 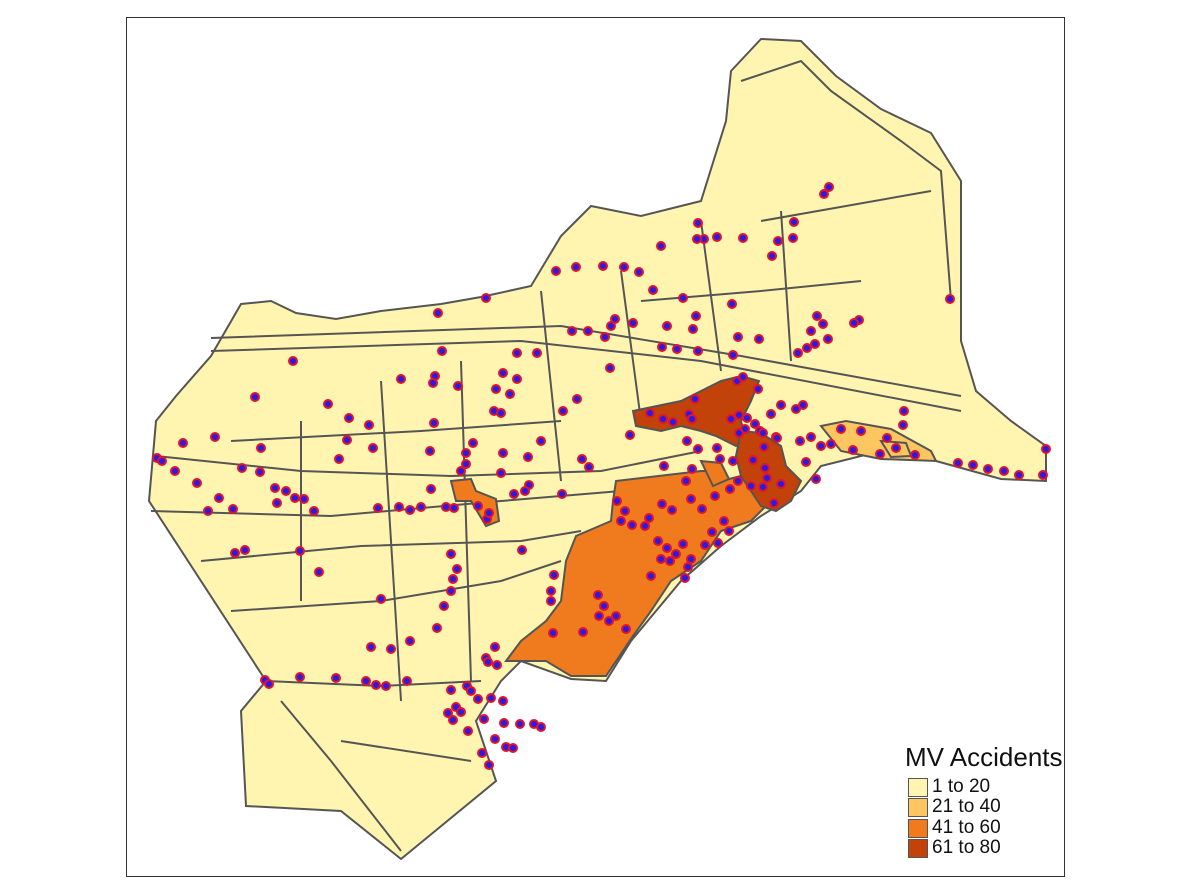 What do you see at coordinates (954, 828) in the screenshot?
I see `legend-item-41-60: 41 to 60` at bounding box center [954, 828].